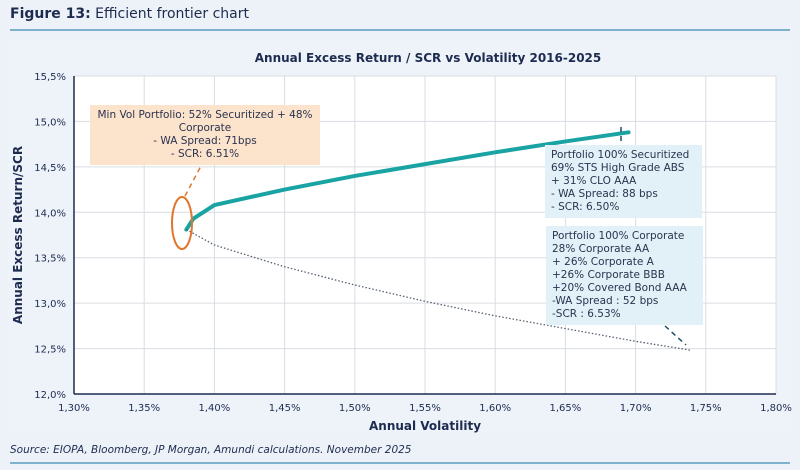 The image size is (800, 470). What do you see at coordinates (400, 30) in the screenshot?
I see `top-divider` at bounding box center [400, 30].